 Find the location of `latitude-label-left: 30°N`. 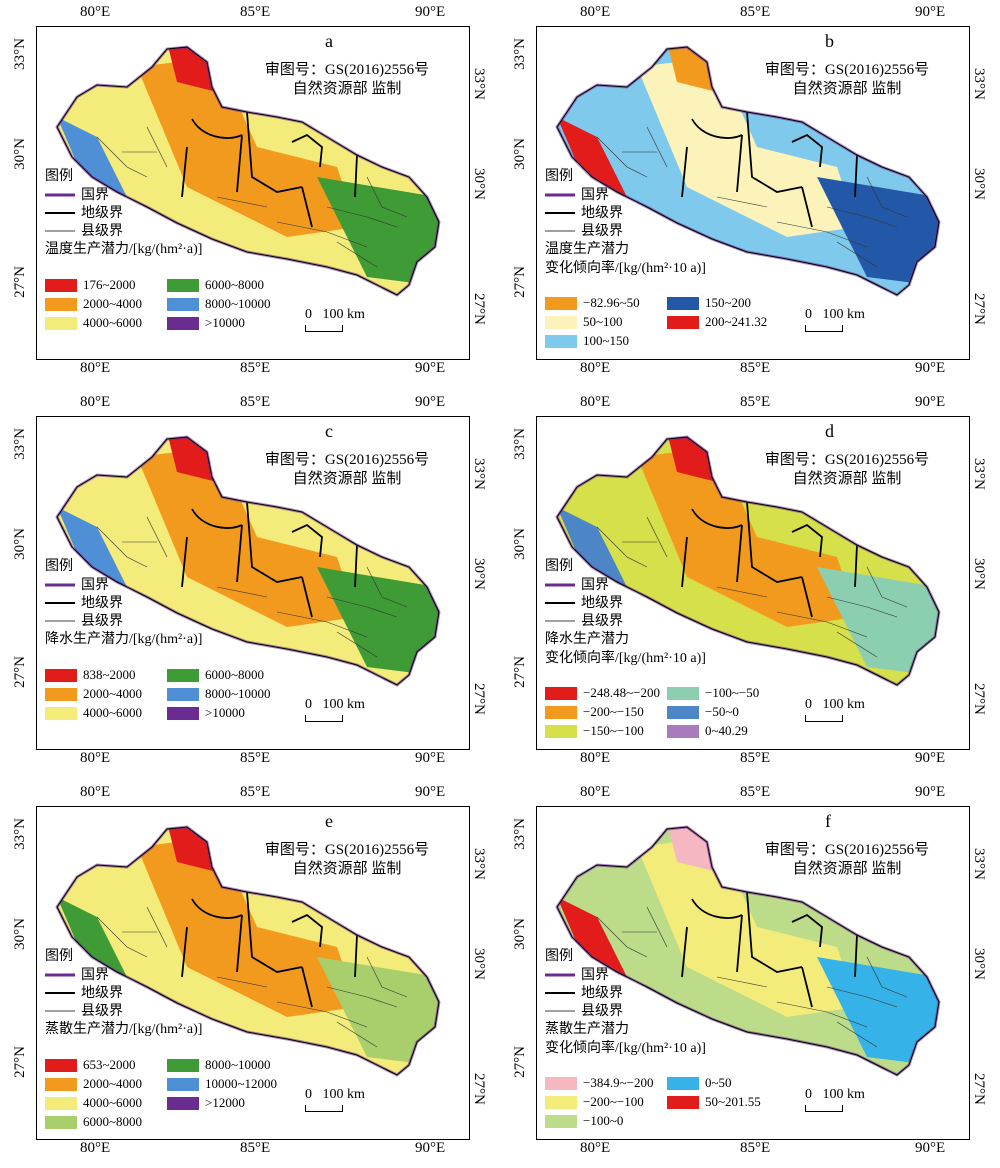

latitude-label-left: 30°N is located at coordinates (520, 934).